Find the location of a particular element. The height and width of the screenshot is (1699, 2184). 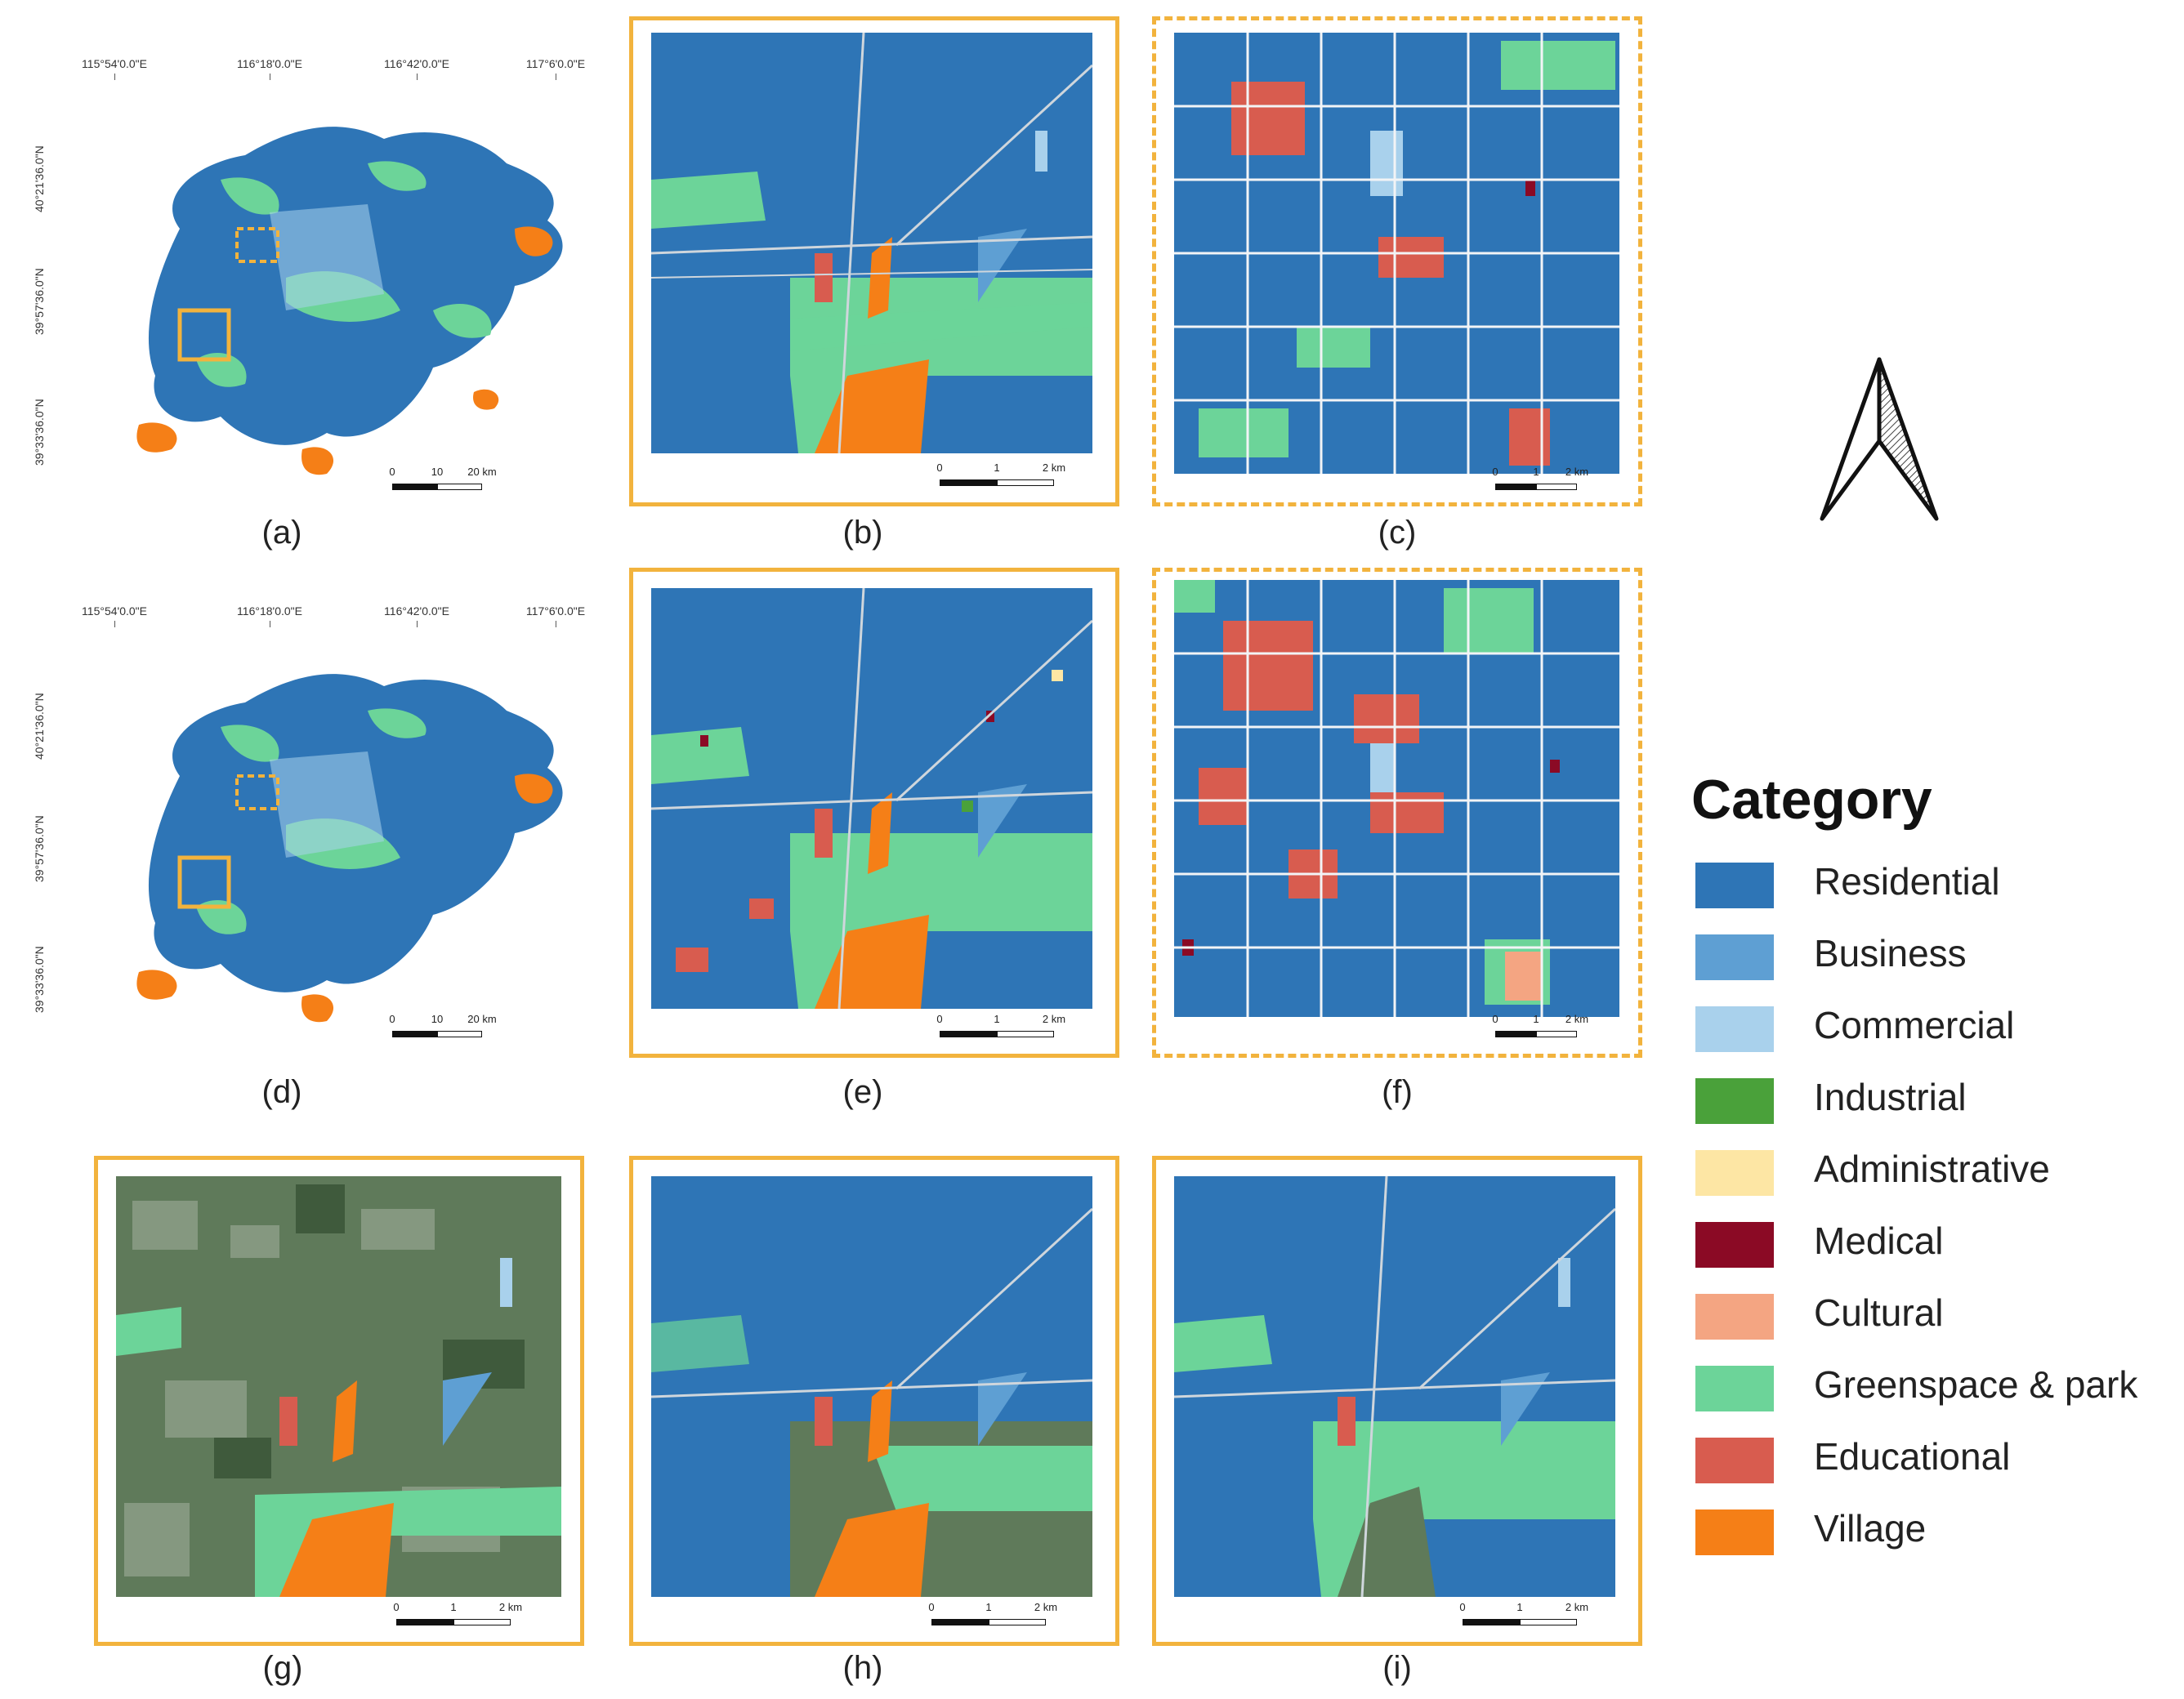

legend-label: Business is located at coordinates (1891, 953).